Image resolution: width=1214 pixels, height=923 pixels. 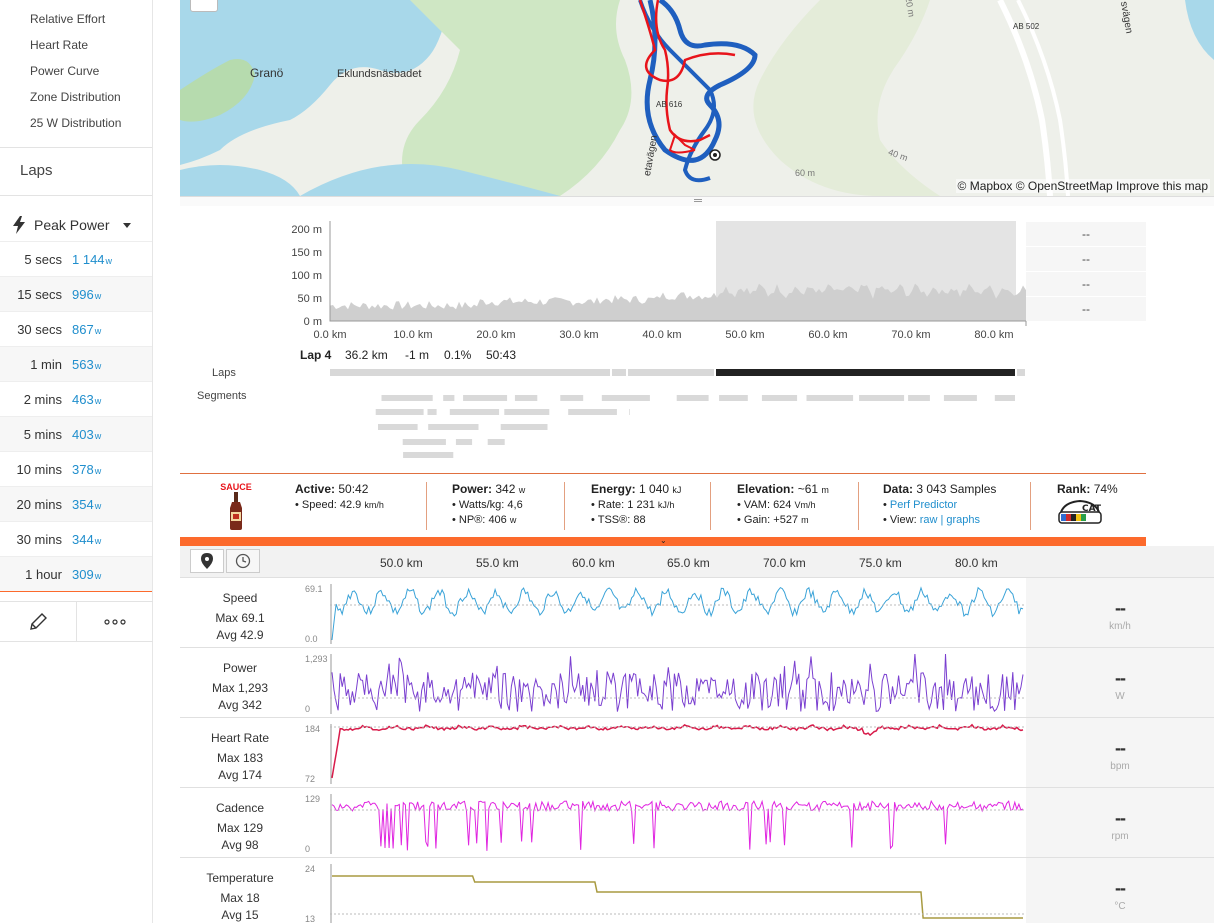 I want to click on elevation-side-value: --, so click(x=1086, y=309).